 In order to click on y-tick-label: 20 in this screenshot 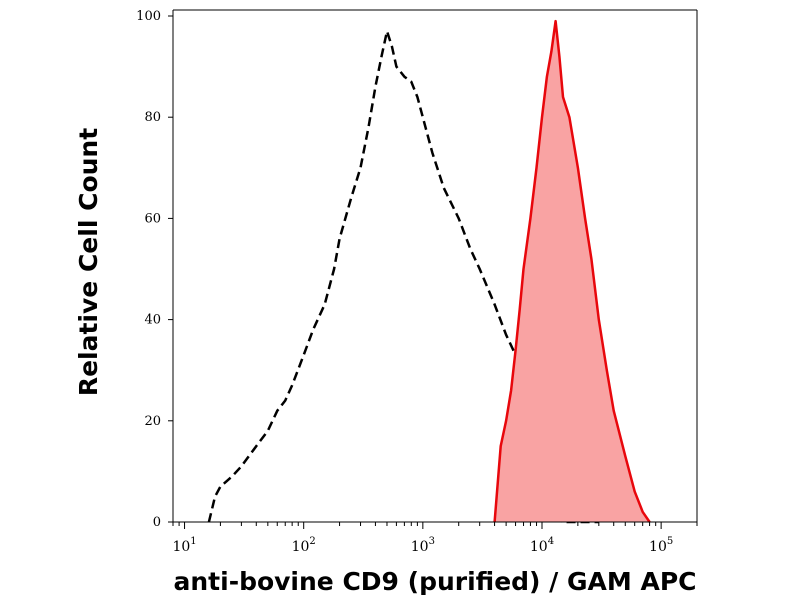, I will do `click(152, 421)`.